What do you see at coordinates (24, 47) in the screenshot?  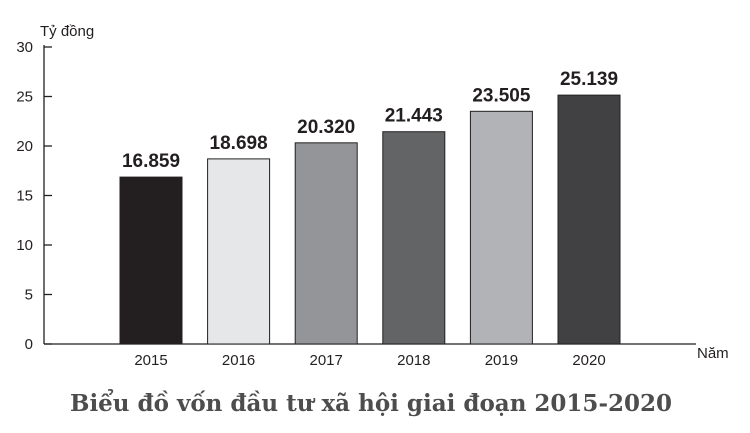 I see `y-tick-label: 30` at bounding box center [24, 47].